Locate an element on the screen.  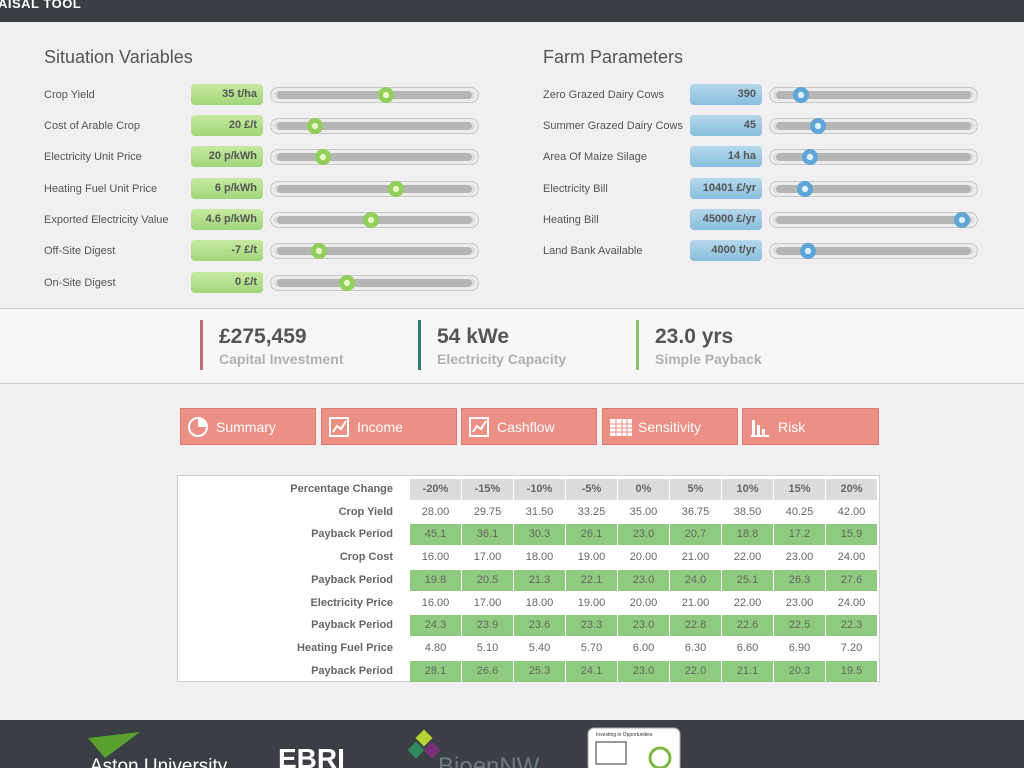
table-cell: 19.8 is located at coordinates (435, 580).